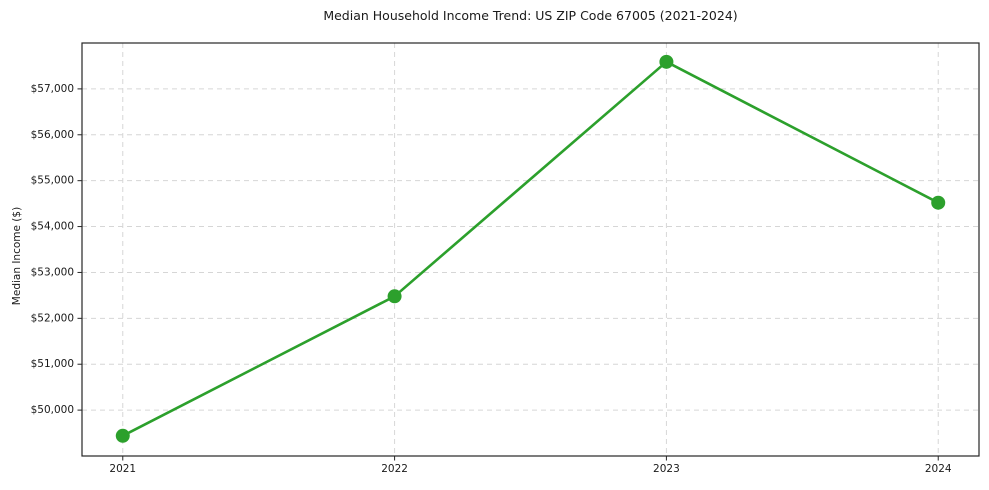 This screenshot has height=490, width=989. What do you see at coordinates (52, 227) in the screenshot?
I see `y-tick-label-54000: $54,000` at bounding box center [52, 227].